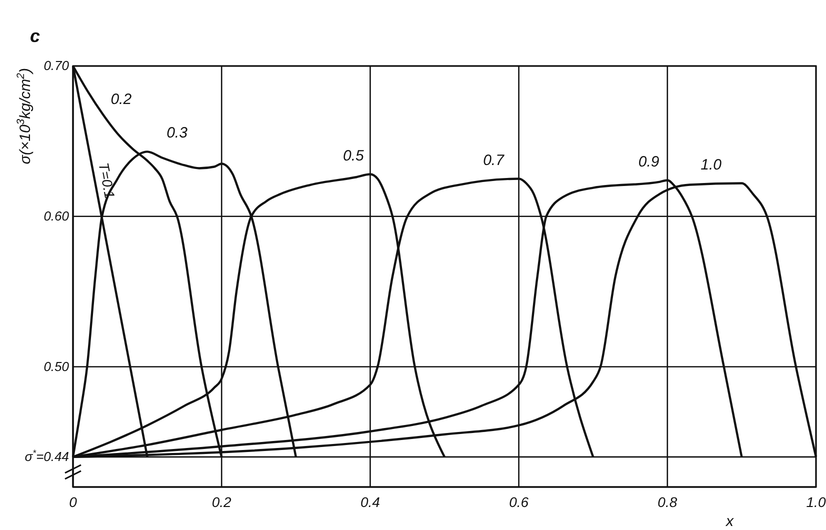  I want to click on x-tick-label: 0.8, so click(668, 502).